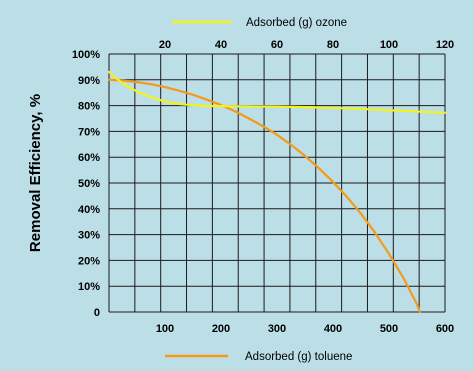 Image resolution: width=474 pixels, height=371 pixels. I want to click on x-top-tick-label: 100, so click(389, 45).